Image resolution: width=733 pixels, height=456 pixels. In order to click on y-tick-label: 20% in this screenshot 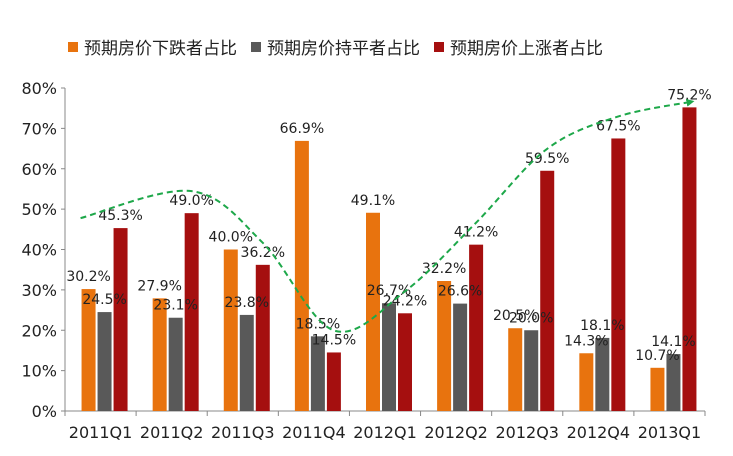, I will do `click(39, 330)`.